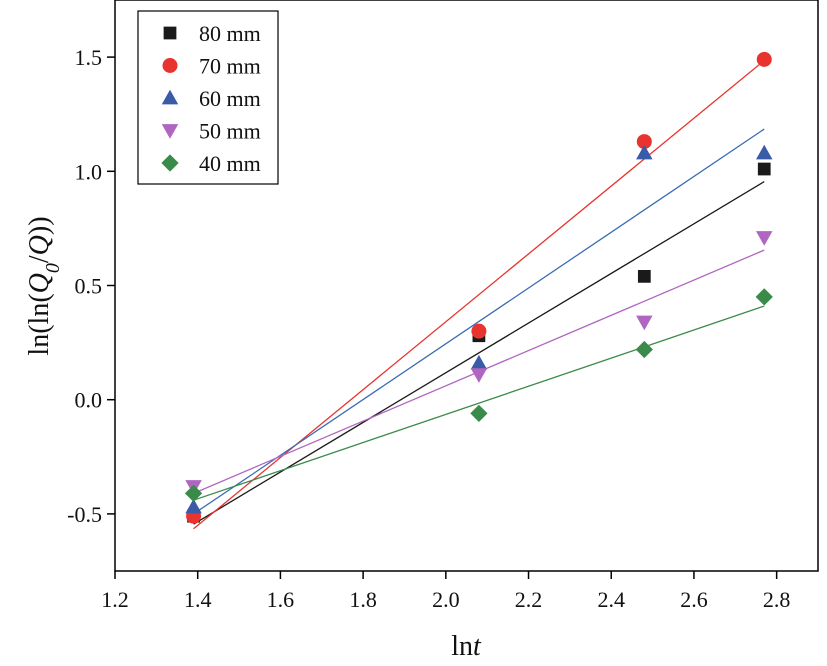 Image resolution: width=827 pixels, height=666 pixels. What do you see at coordinates (446, 599) in the screenshot?
I see `x-tick-label: 2.0` at bounding box center [446, 599].